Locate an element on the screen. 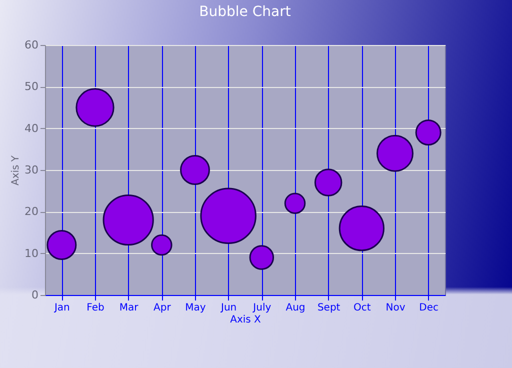 The height and width of the screenshot is (368, 512). x-tick-label: May is located at coordinates (195, 308).